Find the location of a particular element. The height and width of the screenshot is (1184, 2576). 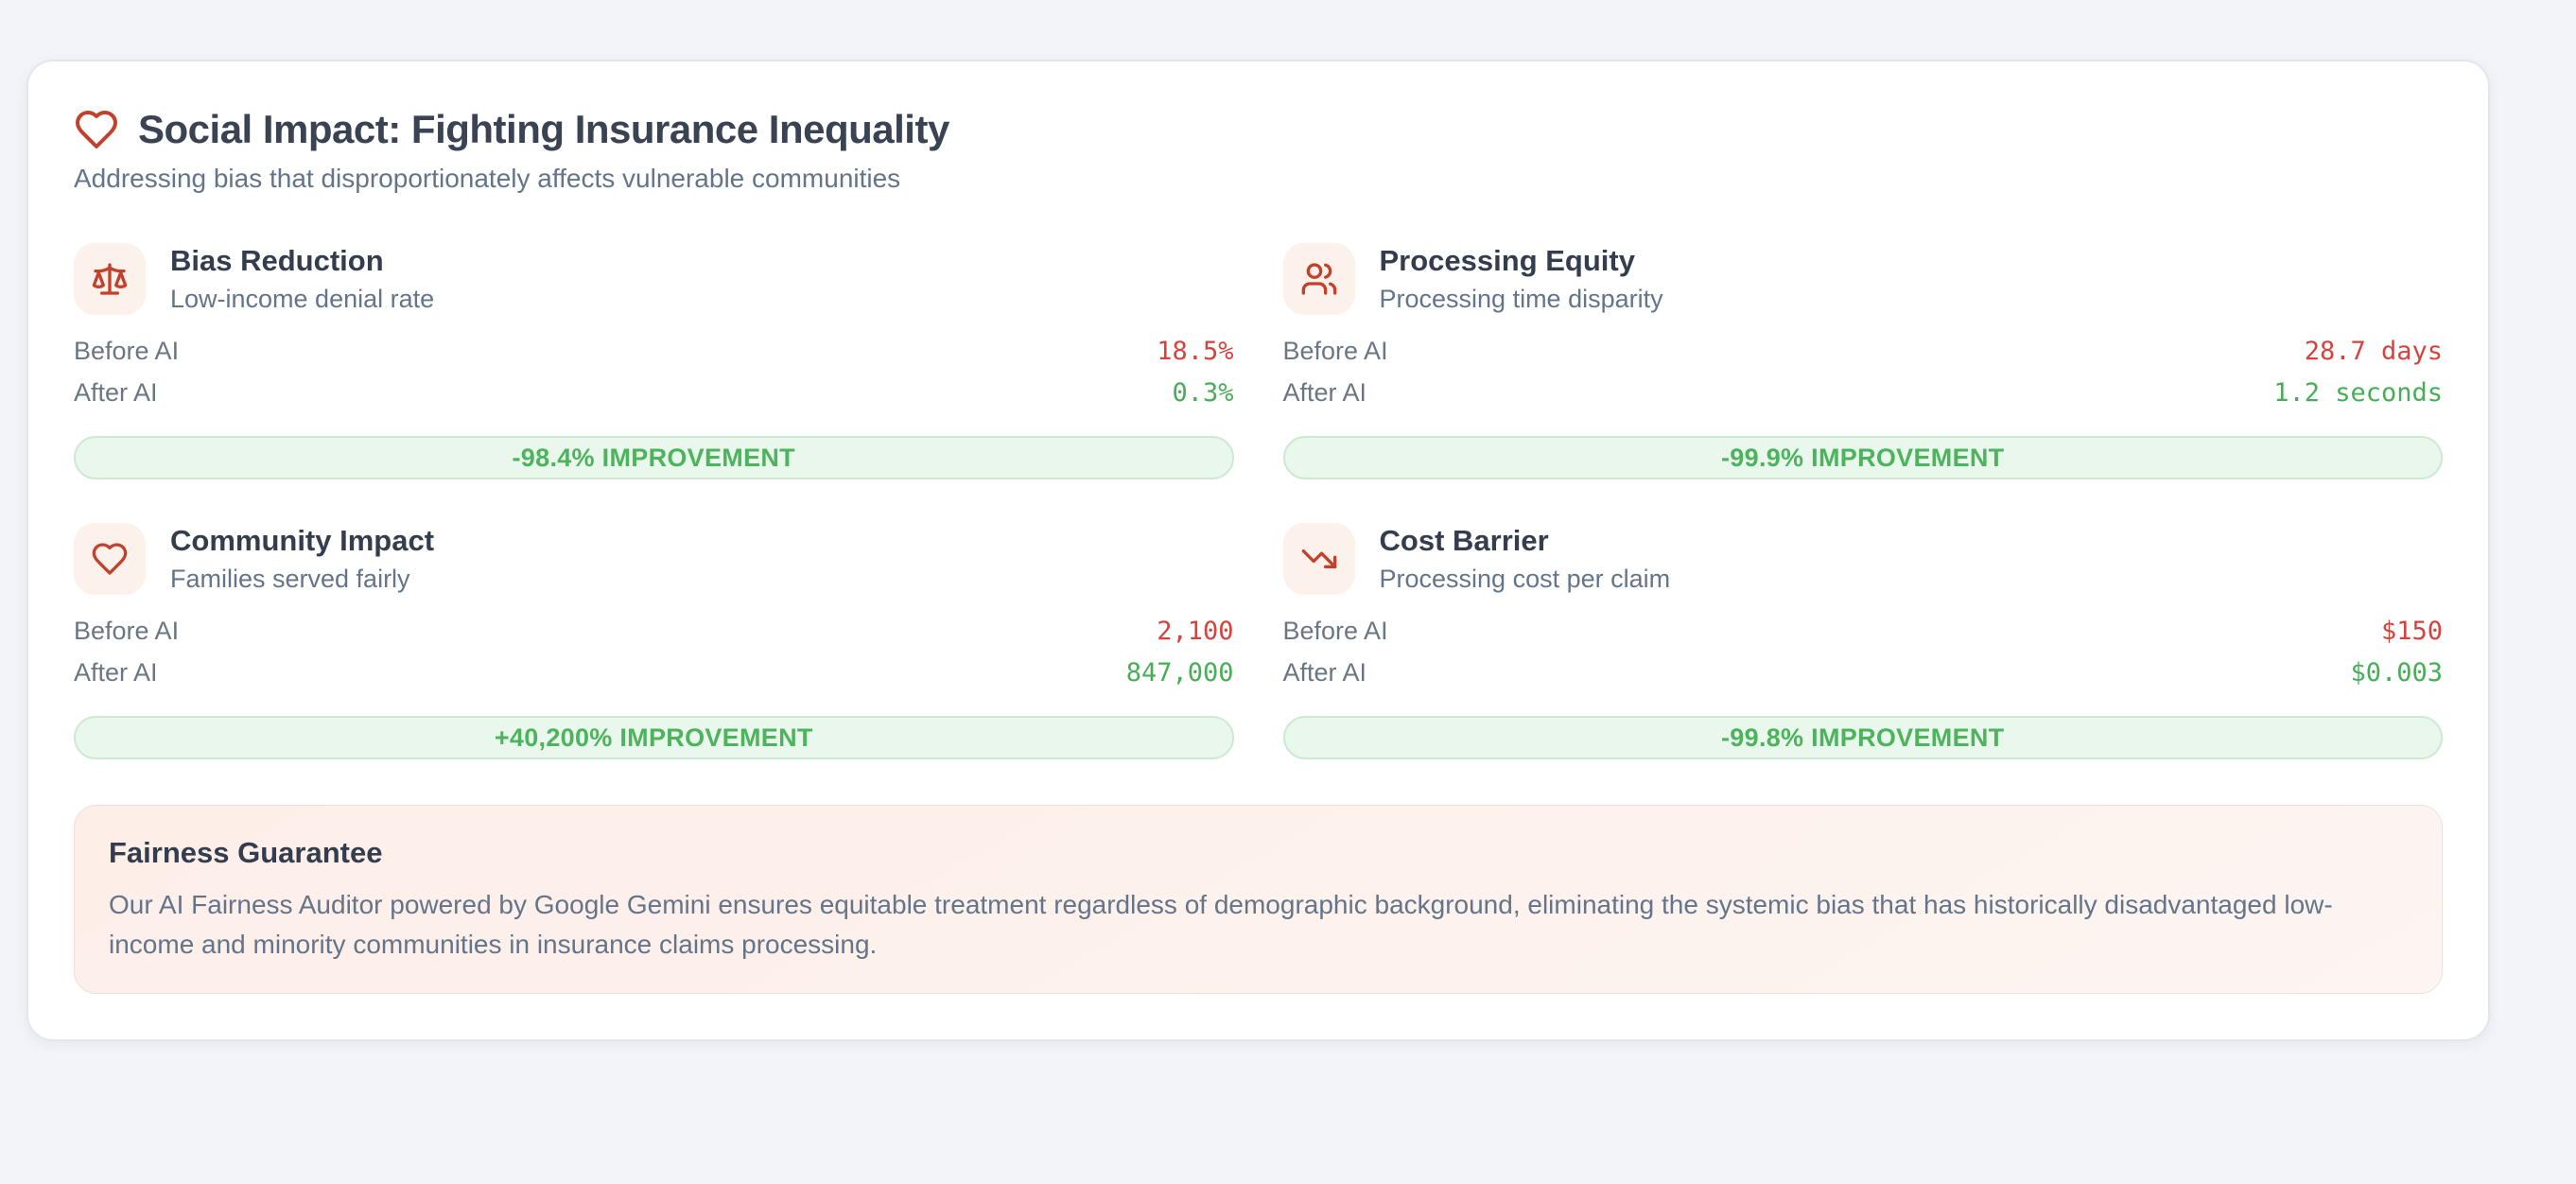

metric-subtitle: Processing cost per claim is located at coordinates (1525, 579).